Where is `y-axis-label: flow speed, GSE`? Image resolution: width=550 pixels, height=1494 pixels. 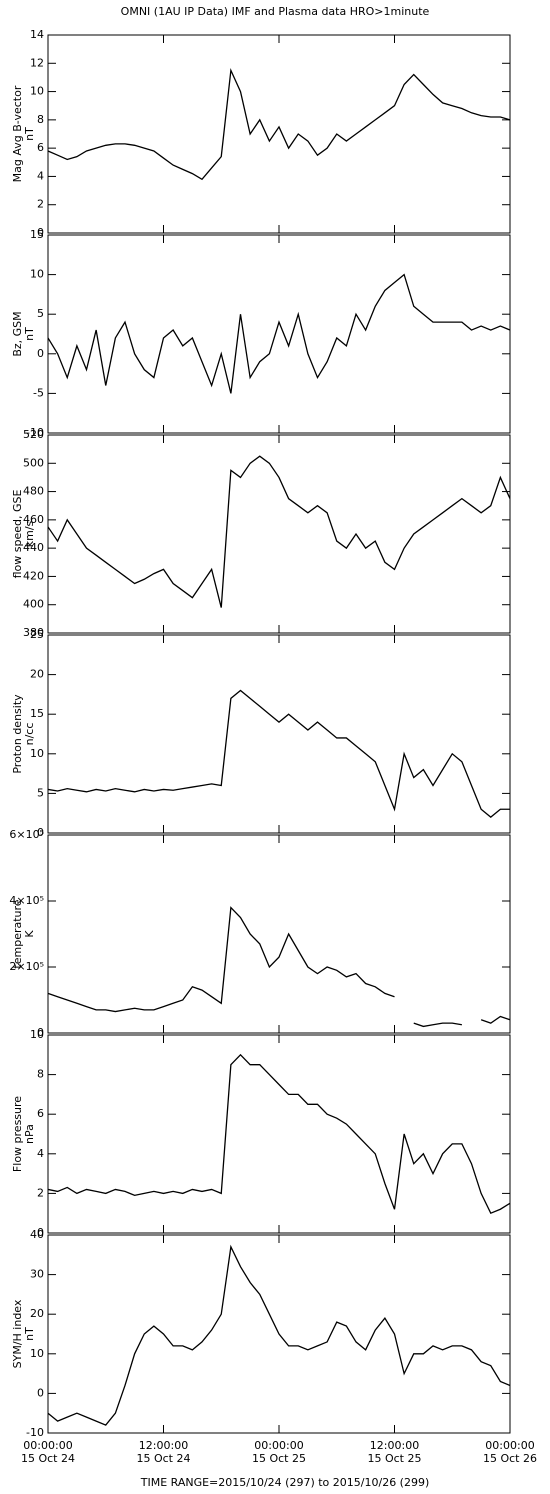 y-axis-label: flow speed, GSE is located at coordinates (17, 534).